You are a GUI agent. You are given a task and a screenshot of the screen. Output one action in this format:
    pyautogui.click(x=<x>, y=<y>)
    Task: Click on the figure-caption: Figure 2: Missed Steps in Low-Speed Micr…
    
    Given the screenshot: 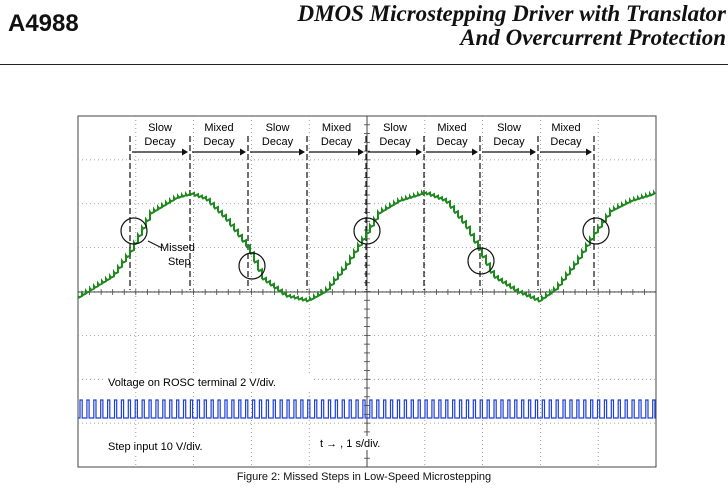 What is the action you would take?
    pyautogui.click(x=364, y=477)
    